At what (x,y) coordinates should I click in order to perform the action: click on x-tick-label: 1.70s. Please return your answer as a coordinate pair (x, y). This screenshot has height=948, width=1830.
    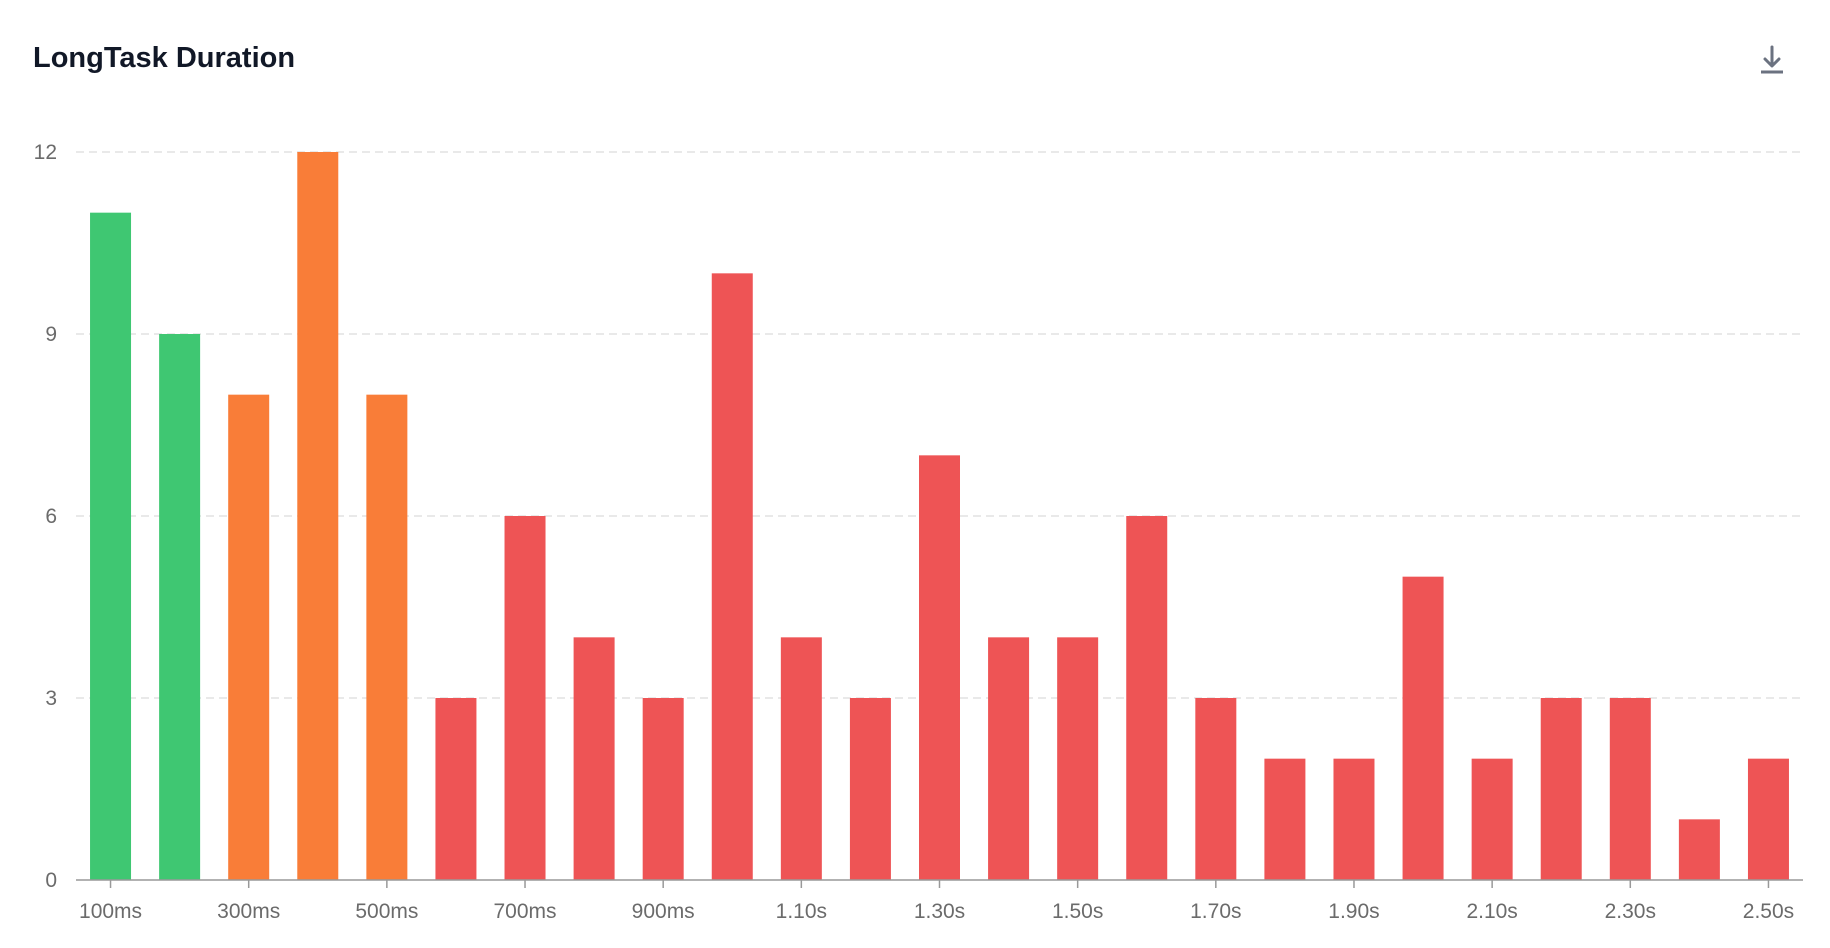
    Looking at the image, I should click on (1215, 911).